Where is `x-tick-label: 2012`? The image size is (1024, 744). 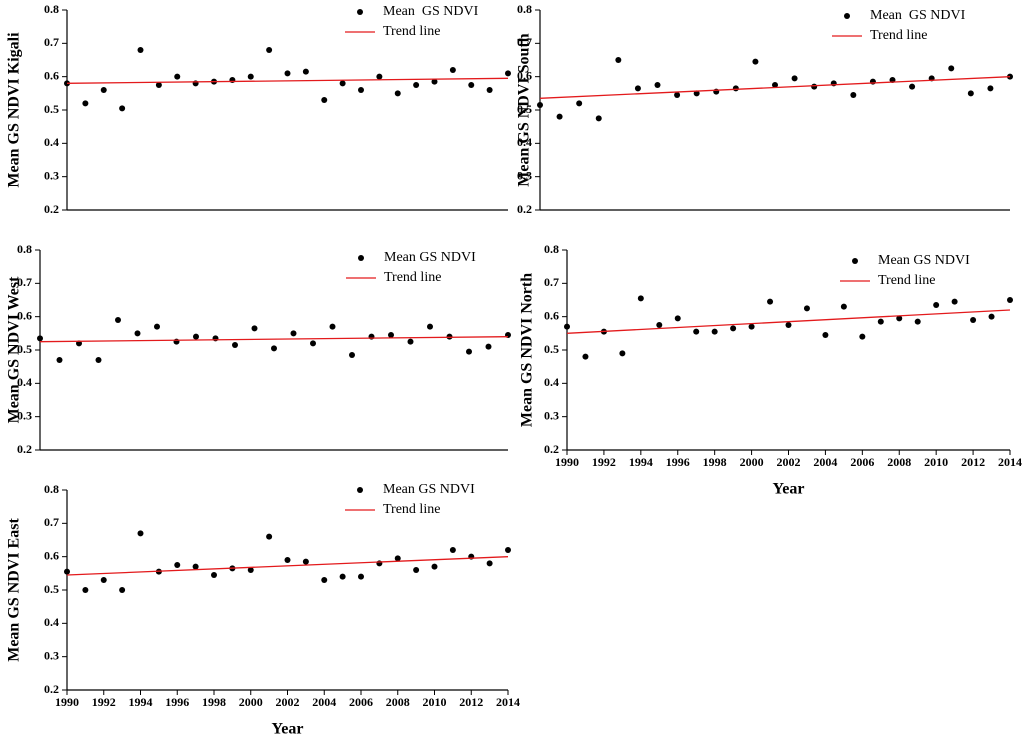
x-tick-label: 2012 is located at coordinates (471, 702).